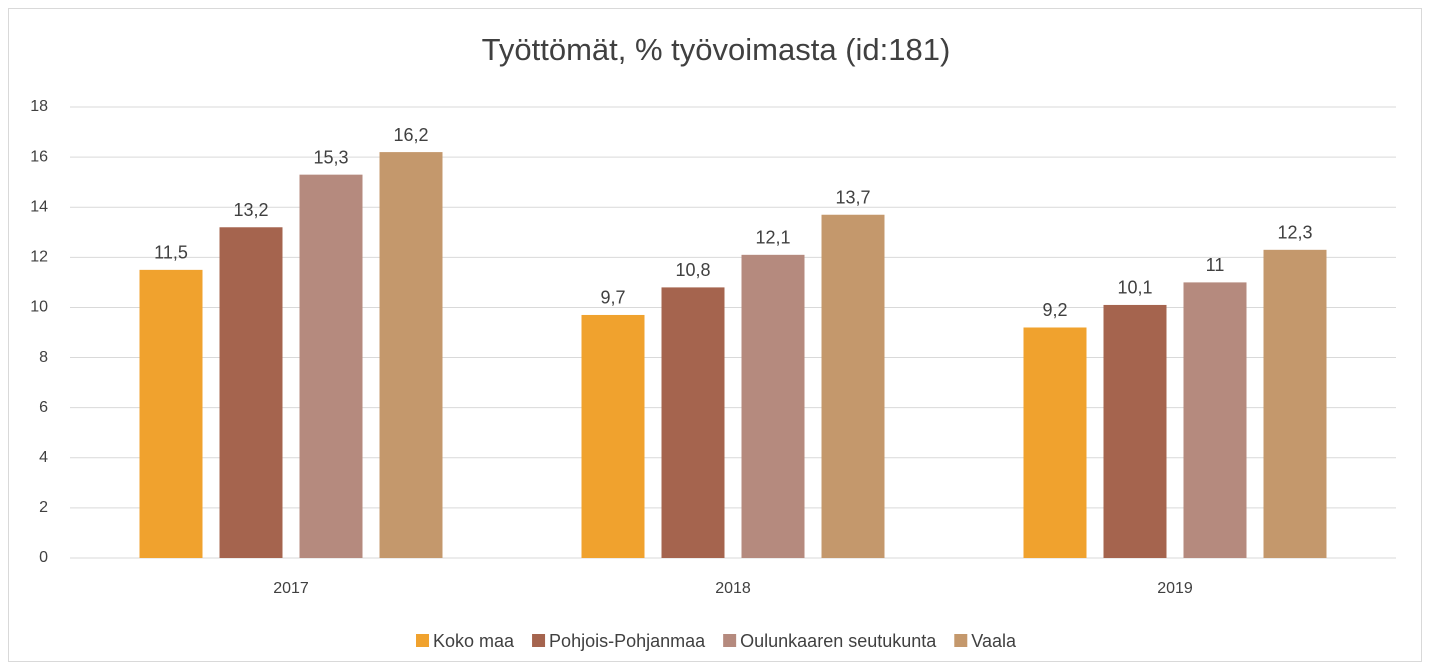 The height and width of the screenshot is (670, 1431). What do you see at coordinates (43, 457) in the screenshot?
I see `y-tick-label: 4` at bounding box center [43, 457].